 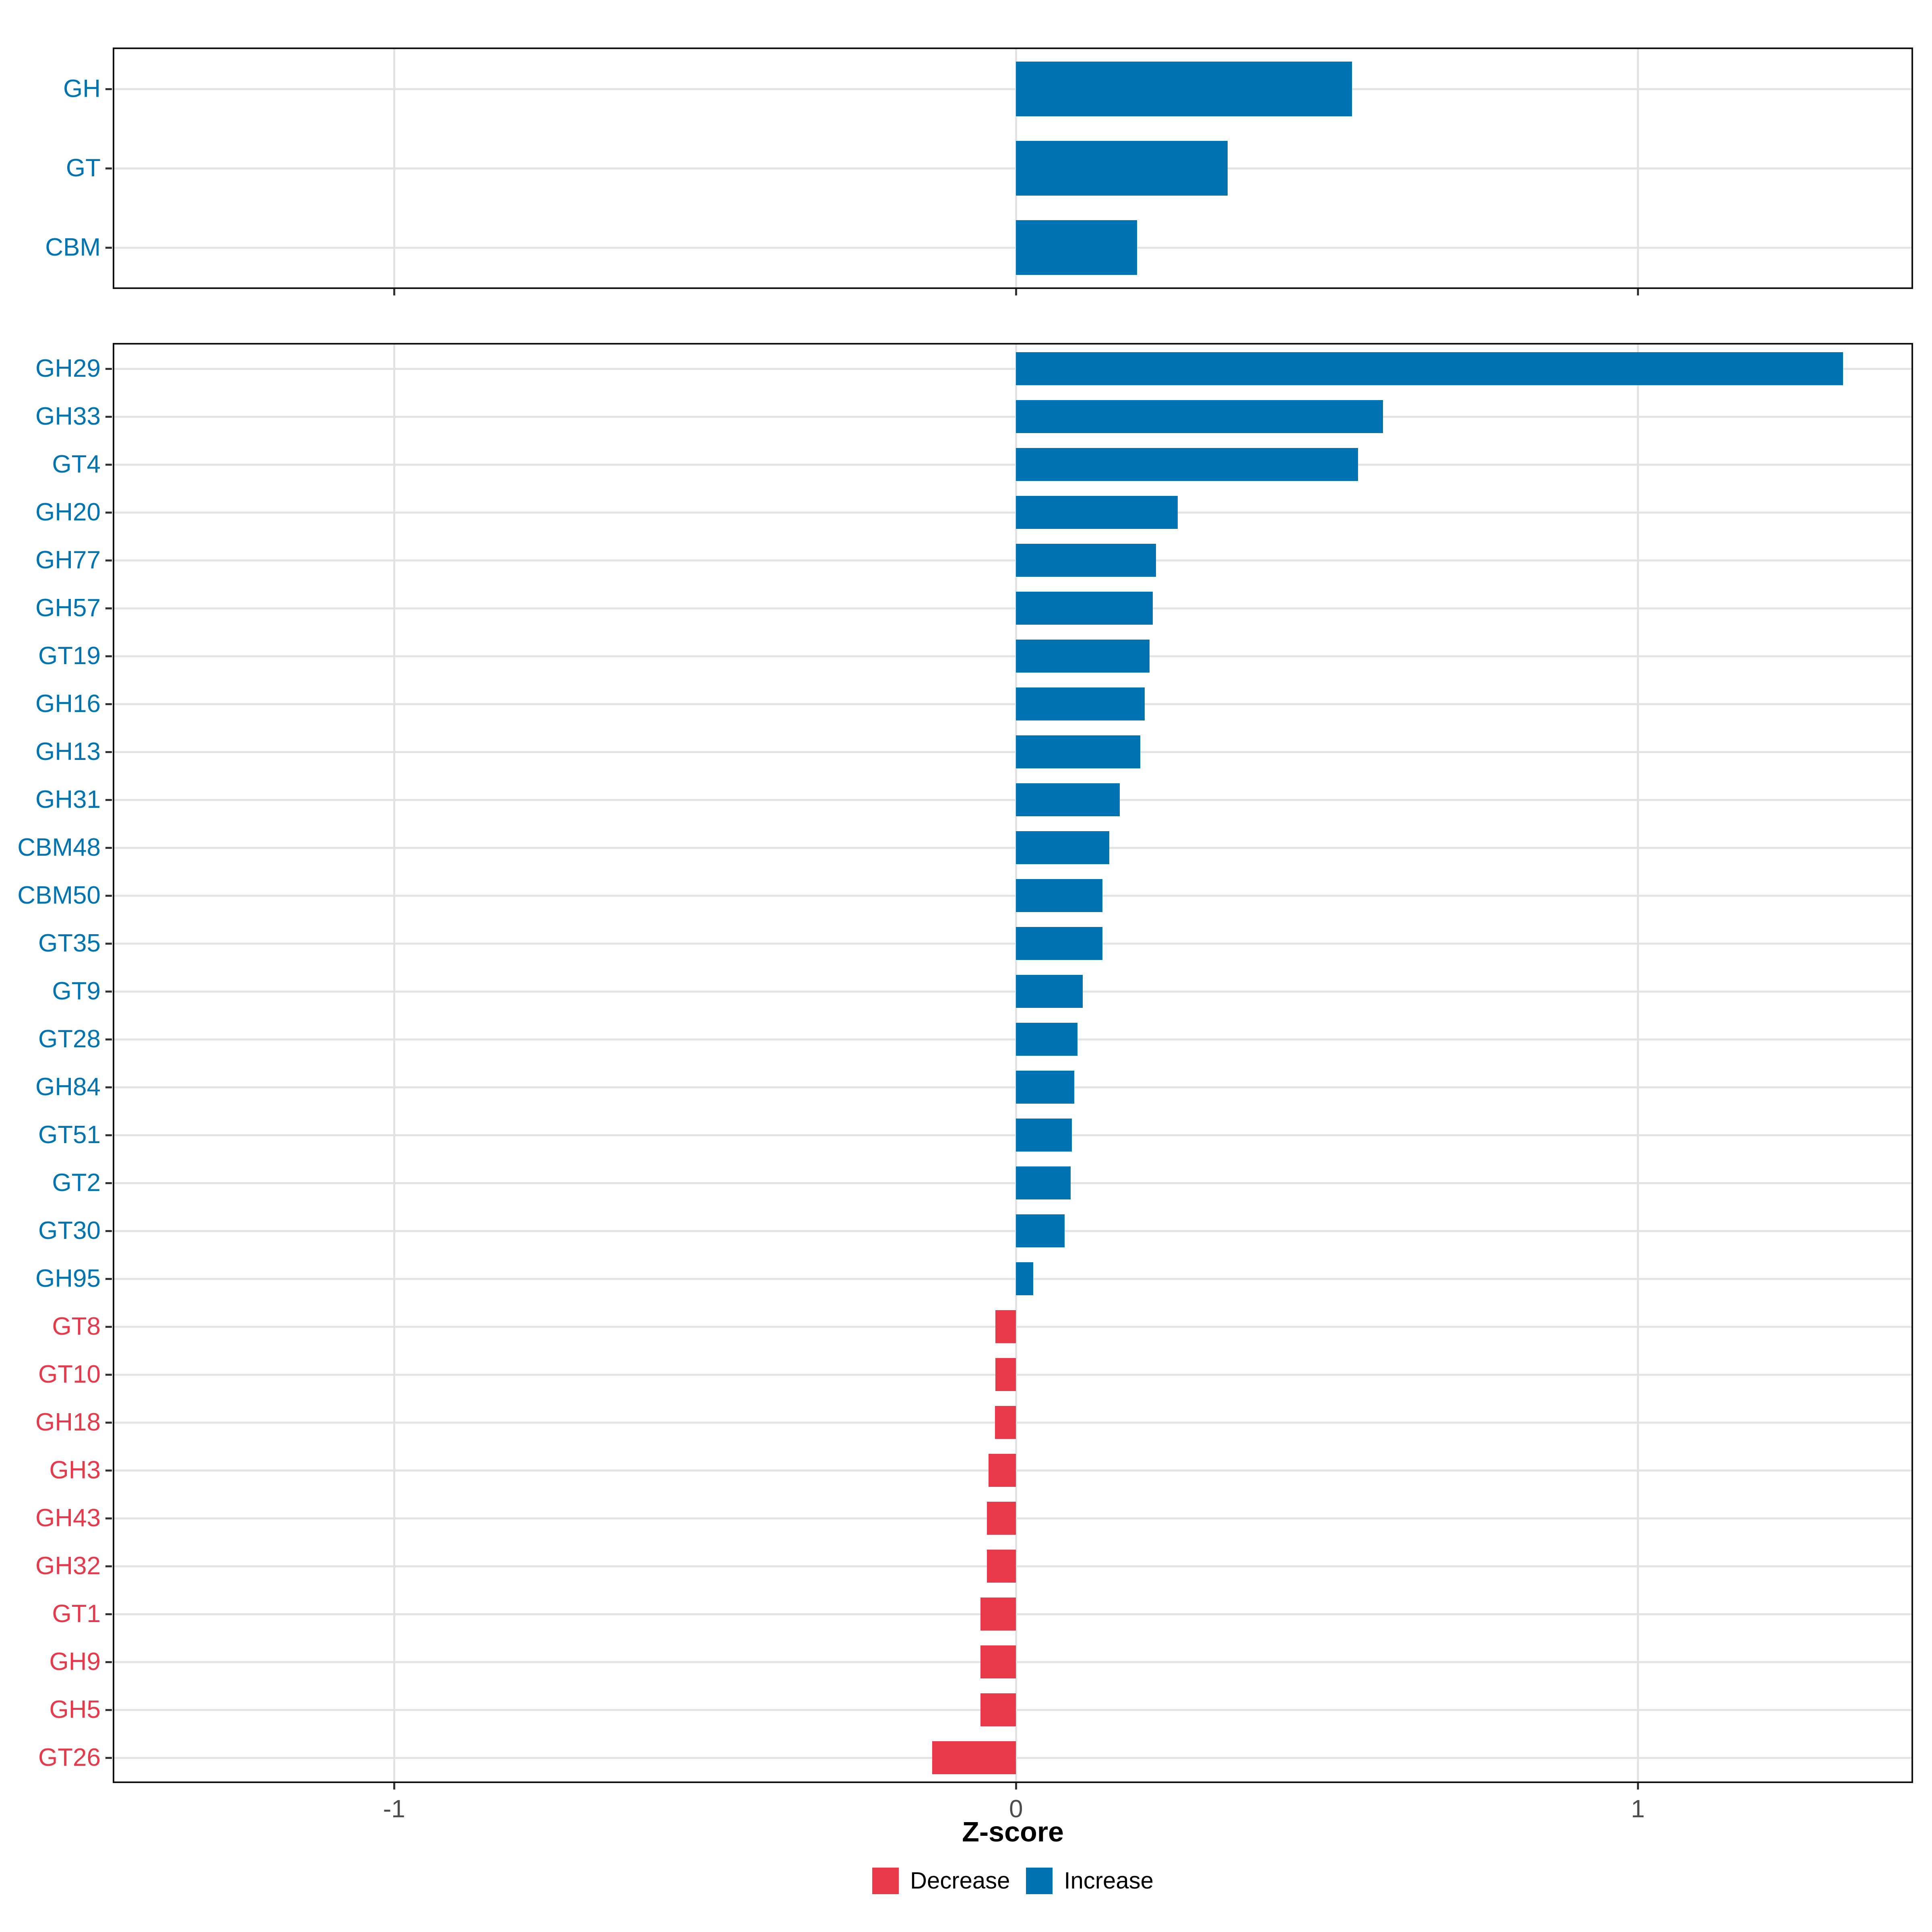 I want to click on y-label-GH77: GH77, so click(x=68, y=560).